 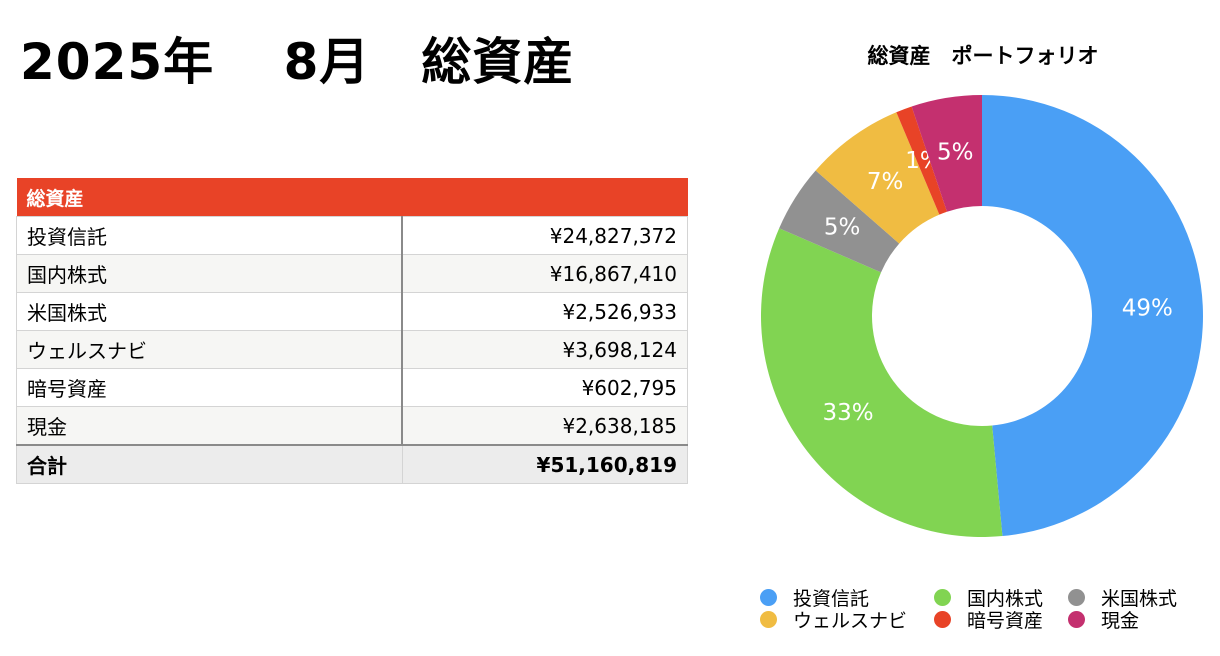 I want to click on legend-item: 投資信託, so click(x=847, y=598).